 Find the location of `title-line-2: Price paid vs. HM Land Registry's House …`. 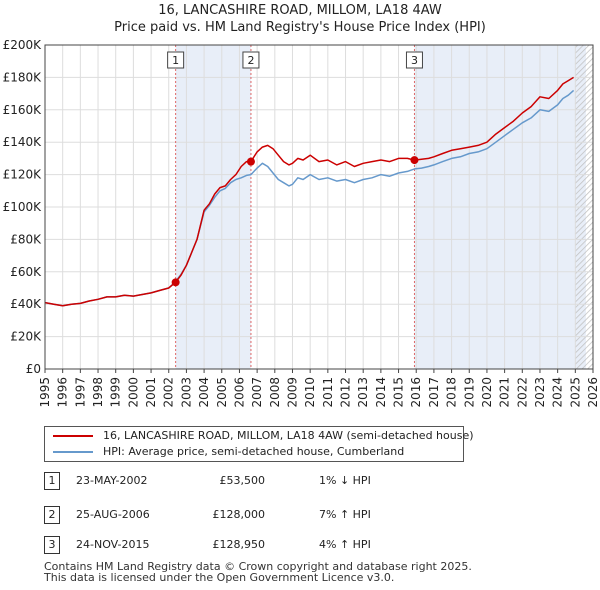

title-line-2: Price paid vs. HM Land Registry's House … is located at coordinates (300, 27).